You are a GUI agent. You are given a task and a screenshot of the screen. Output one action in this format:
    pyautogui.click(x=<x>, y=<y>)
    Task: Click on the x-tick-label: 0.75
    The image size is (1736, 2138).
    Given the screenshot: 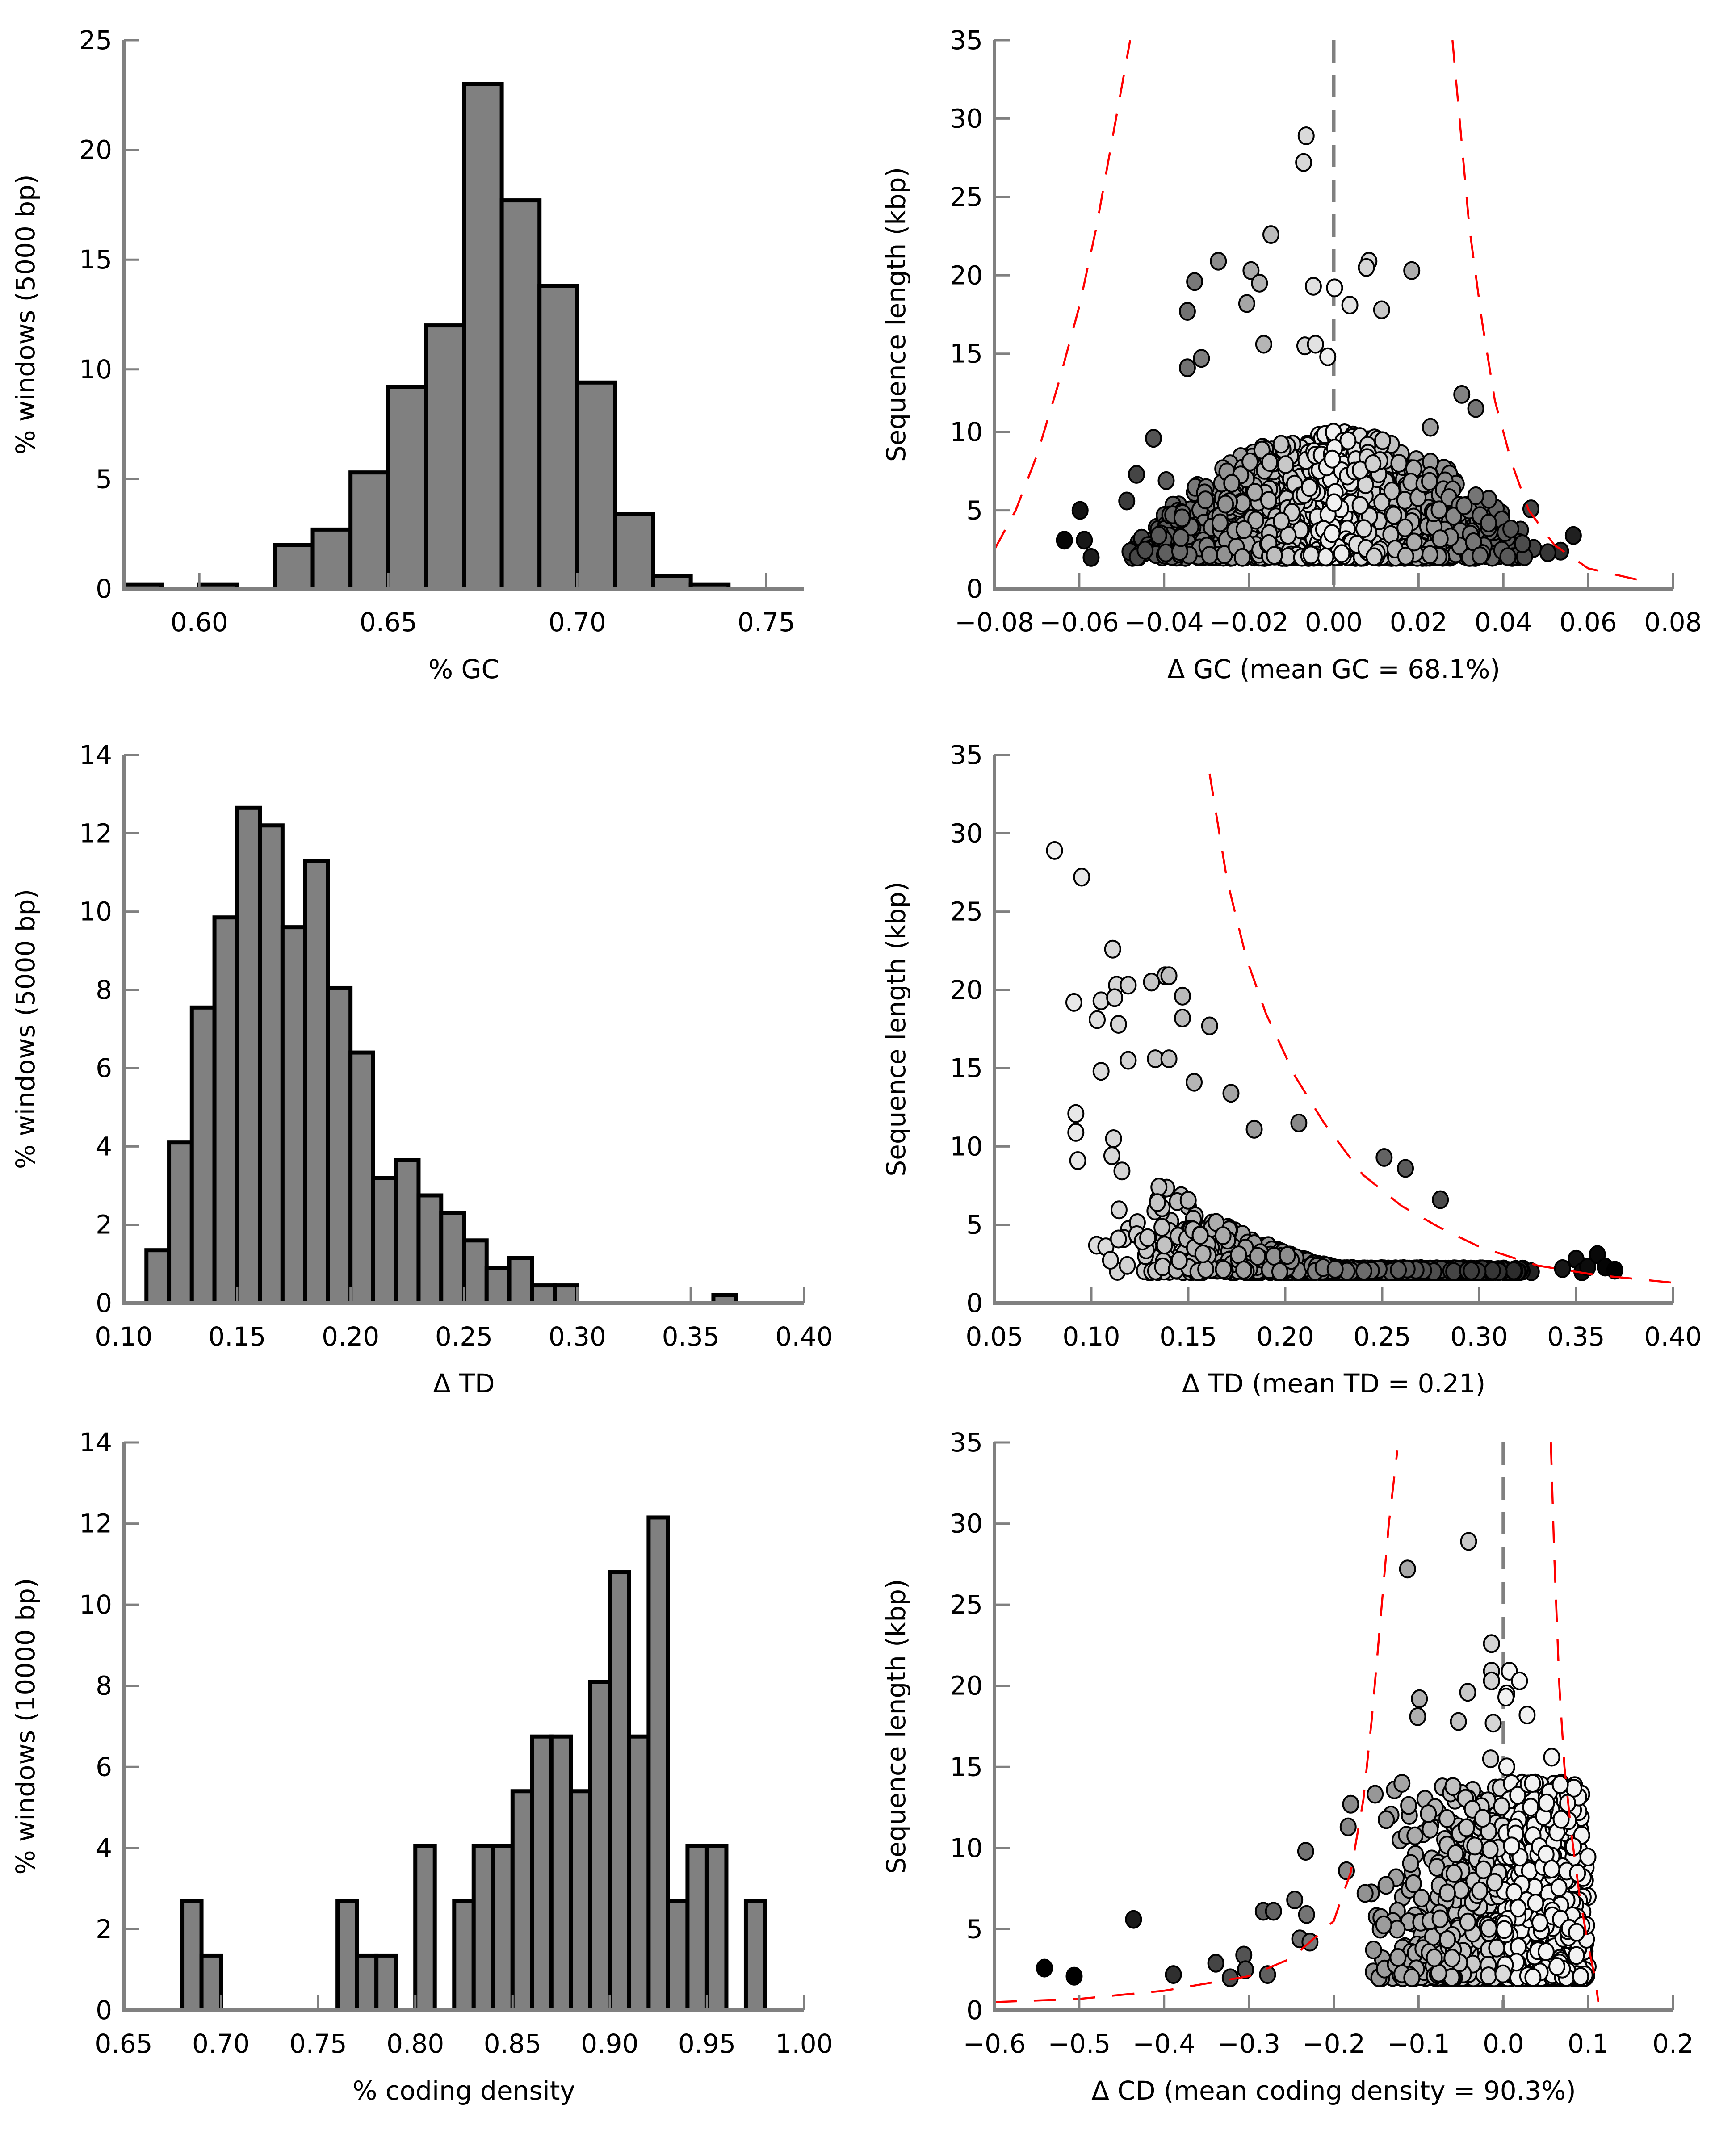 What is the action you would take?
    pyautogui.click(x=766, y=622)
    